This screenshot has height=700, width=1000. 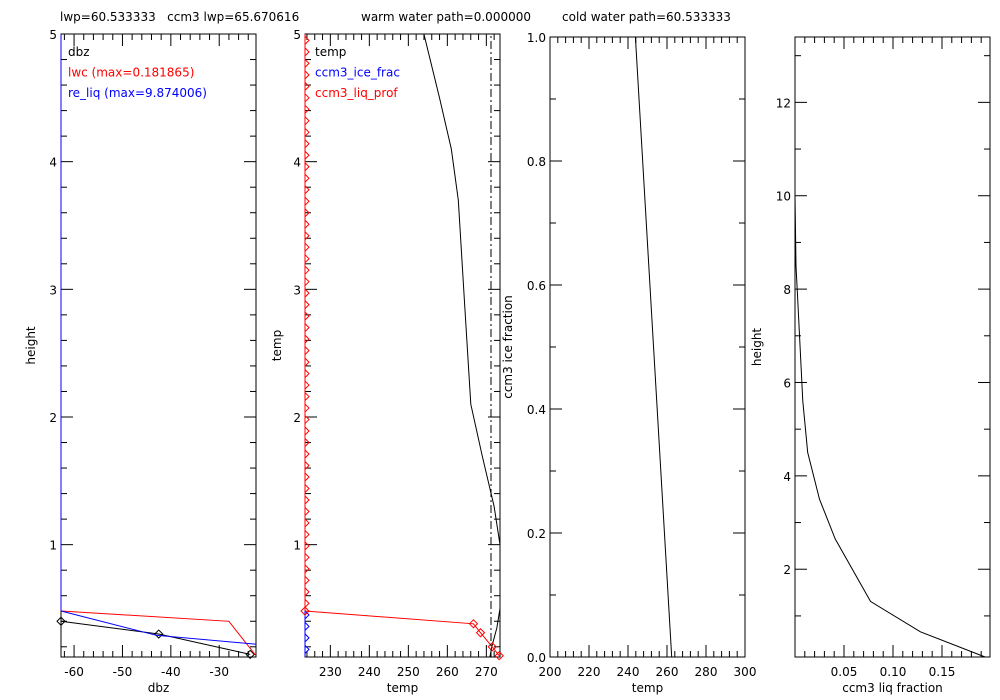 I want to click on title-warm-water-path: warm water path=0.000000, so click(x=446, y=17).